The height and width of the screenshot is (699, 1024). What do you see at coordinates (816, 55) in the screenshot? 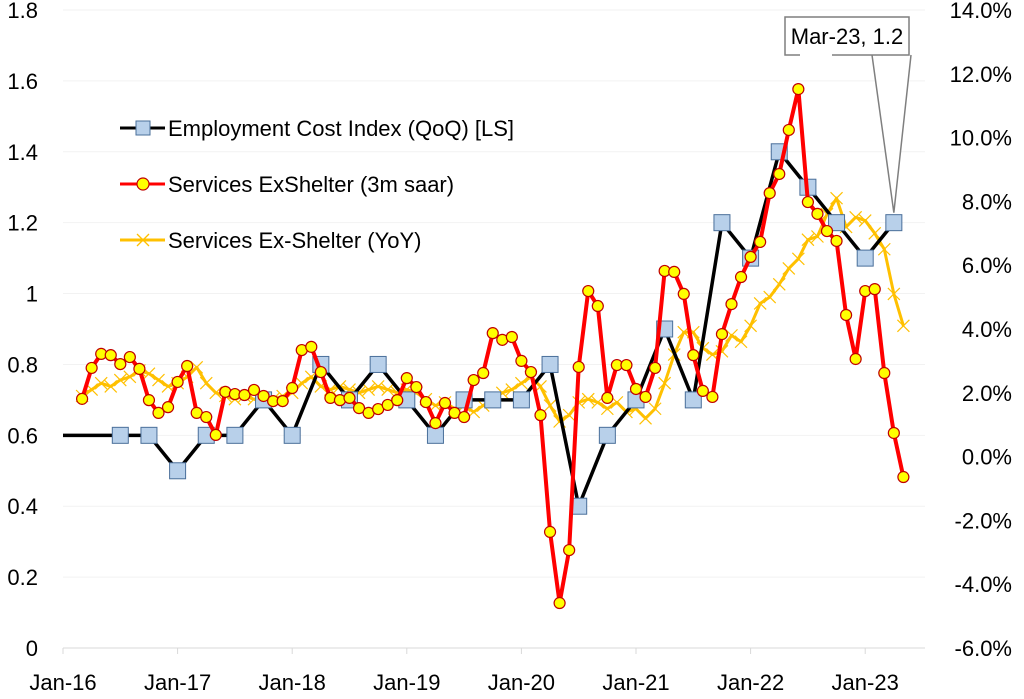
I see `callout-gap` at bounding box center [816, 55].